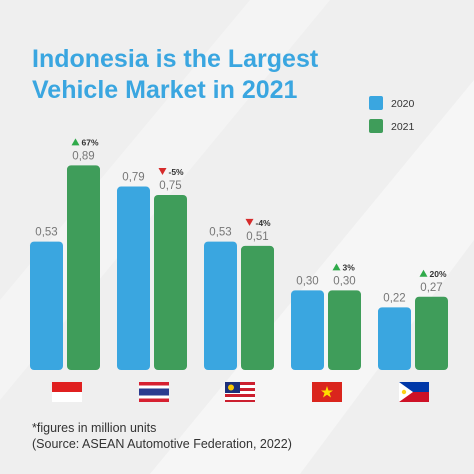 This screenshot has height=474, width=474. What do you see at coordinates (327, 392) in the screenshot?
I see `flag-vietnam` at bounding box center [327, 392].